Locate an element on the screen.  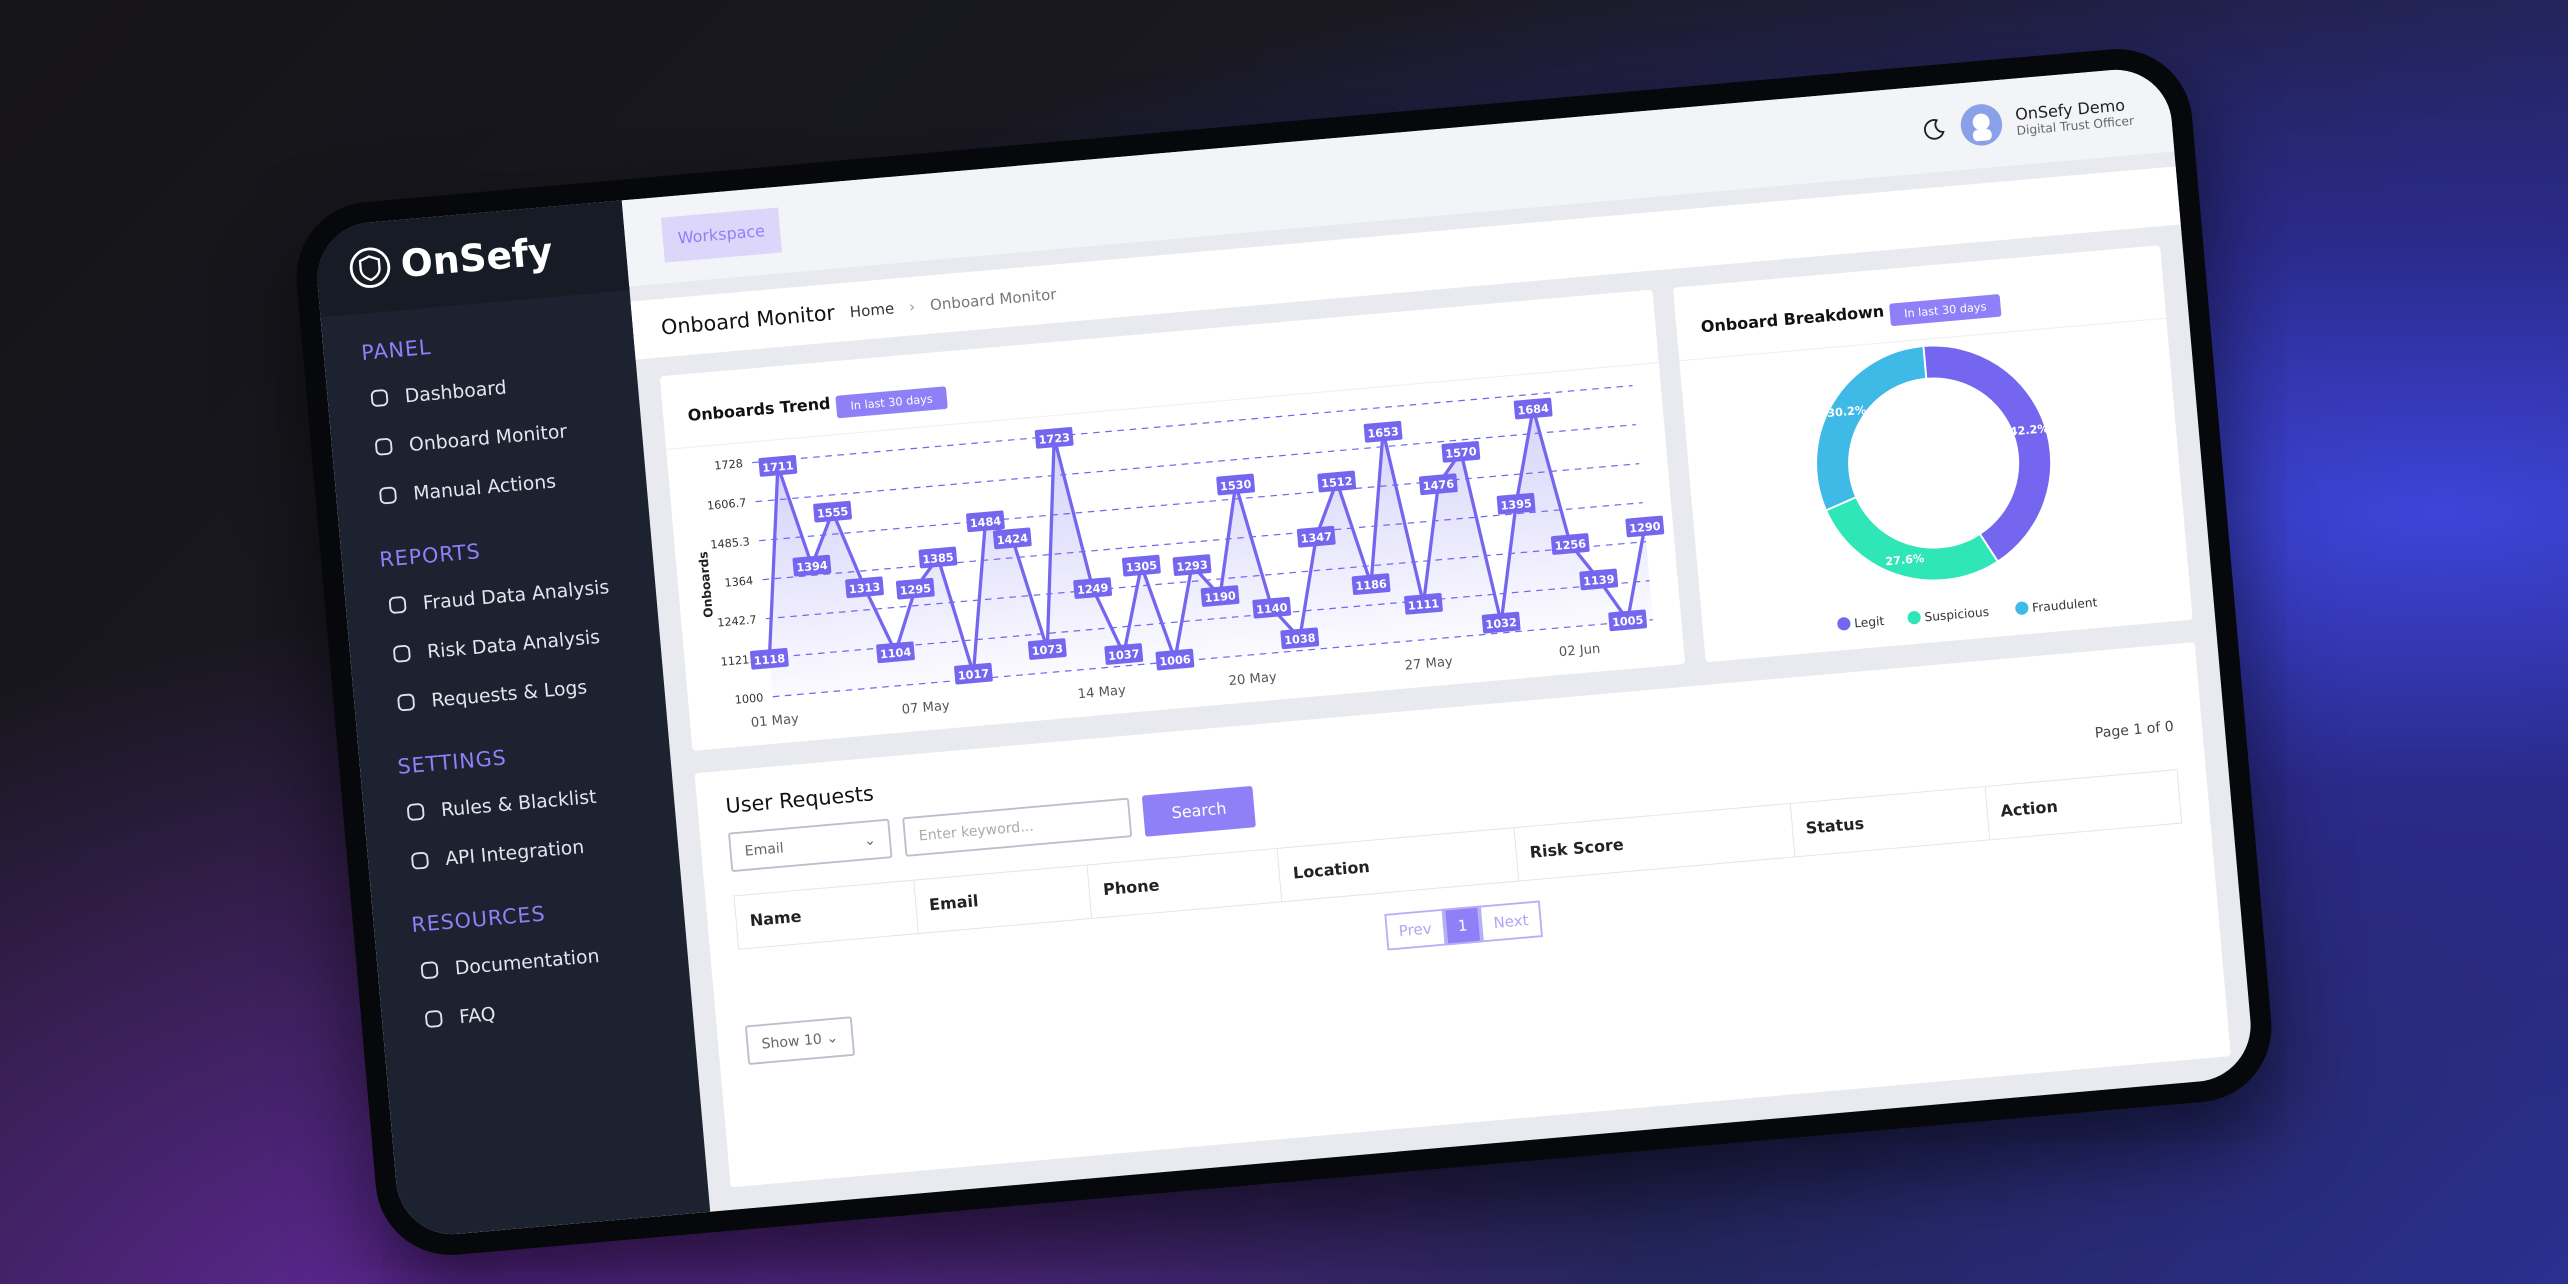
legend-label: Suspicious is located at coordinates (1957, 615).